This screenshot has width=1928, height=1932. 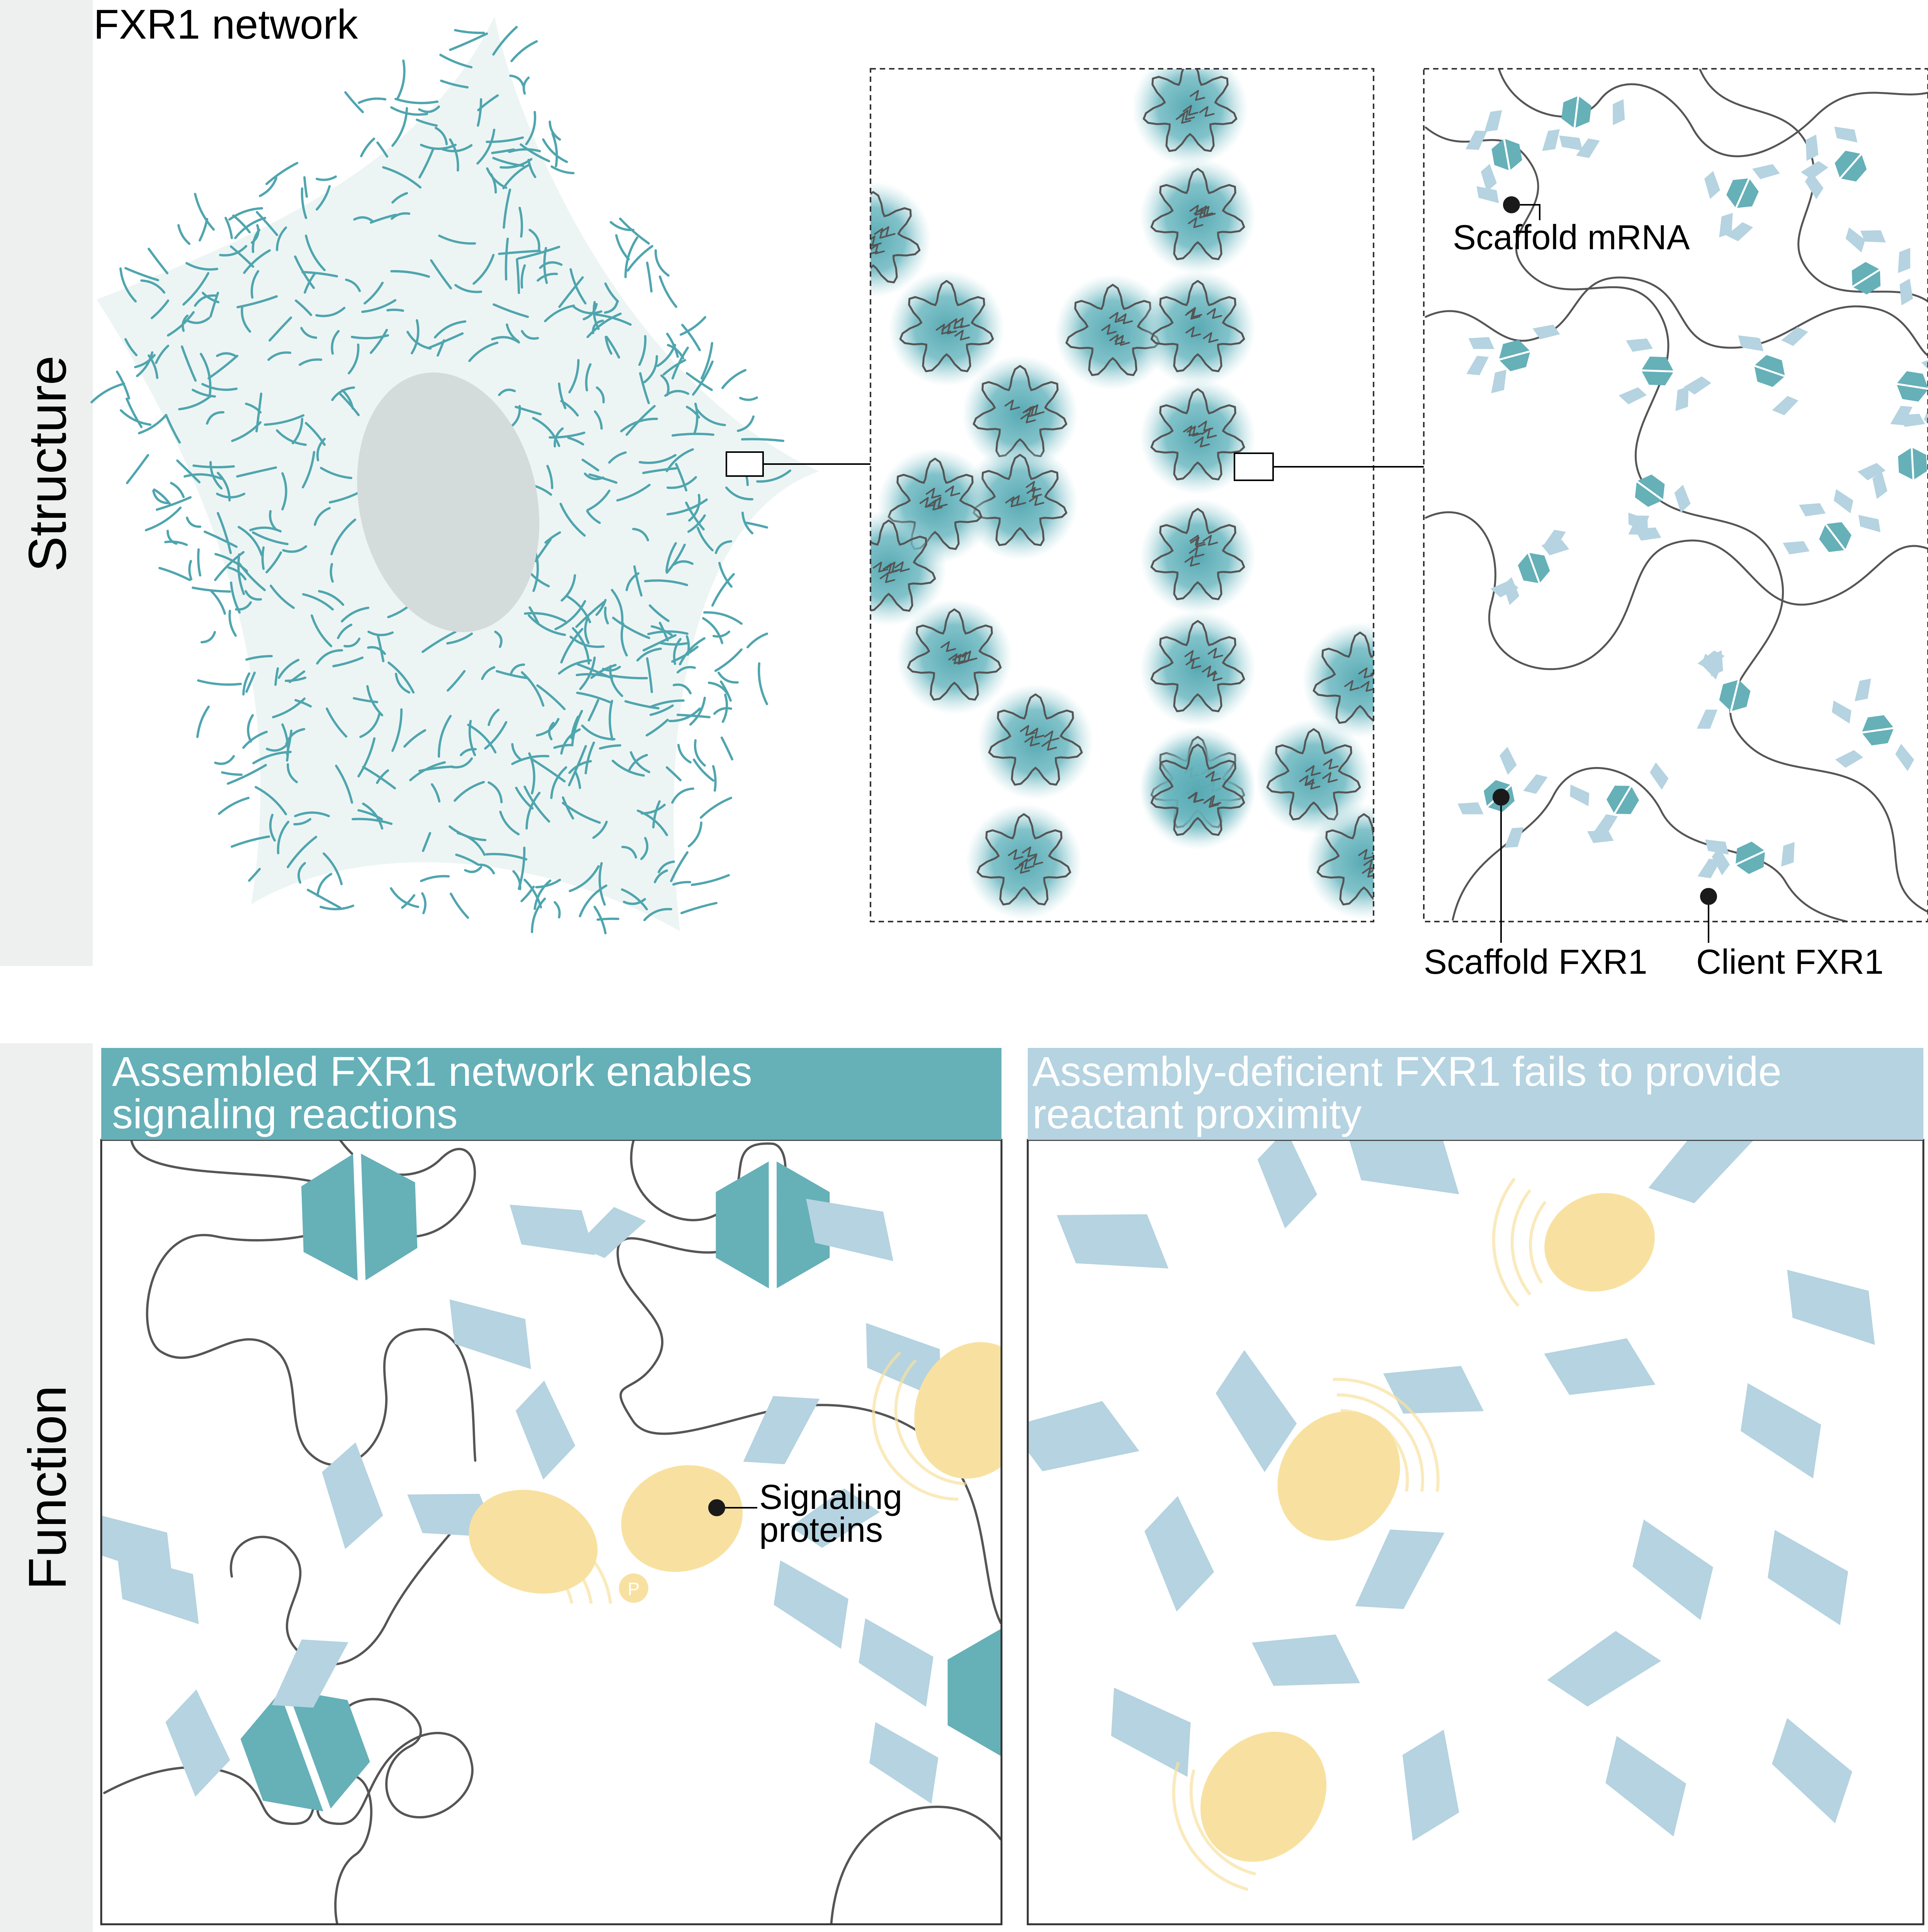 I want to click on deficient-title-line2: reactant proximity, so click(x=1197, y=1113).